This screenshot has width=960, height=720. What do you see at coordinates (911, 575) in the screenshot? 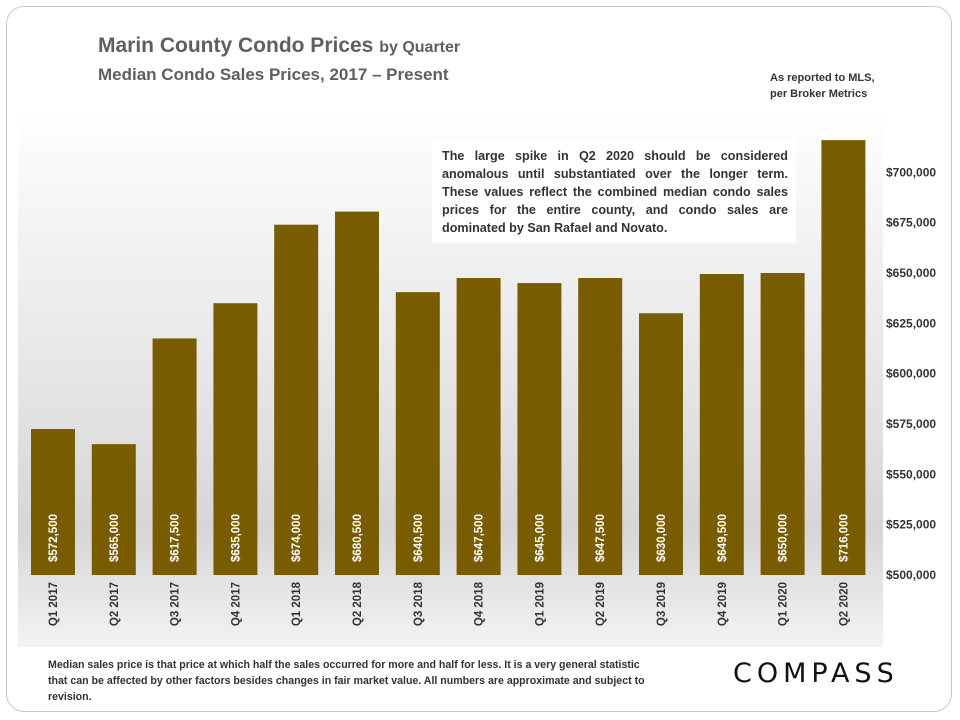
I see `y-tick-label: $500,000` at bounding box center [911, 575].